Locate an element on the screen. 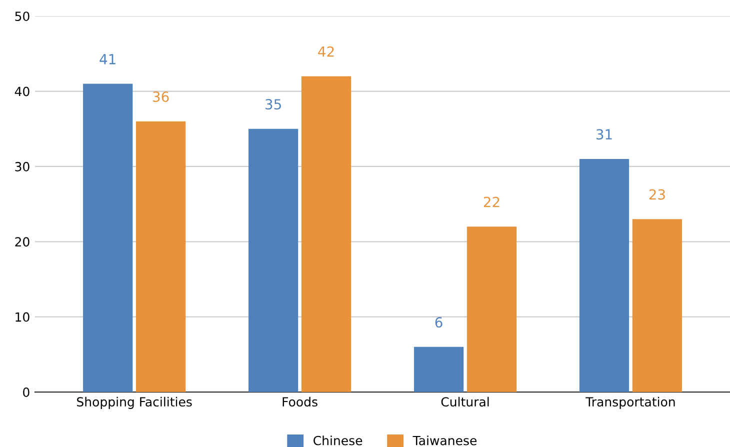 Image resolution: width=730 pixels, height=447 pixels. data-label: 35 is located at coordinates (273, 104).